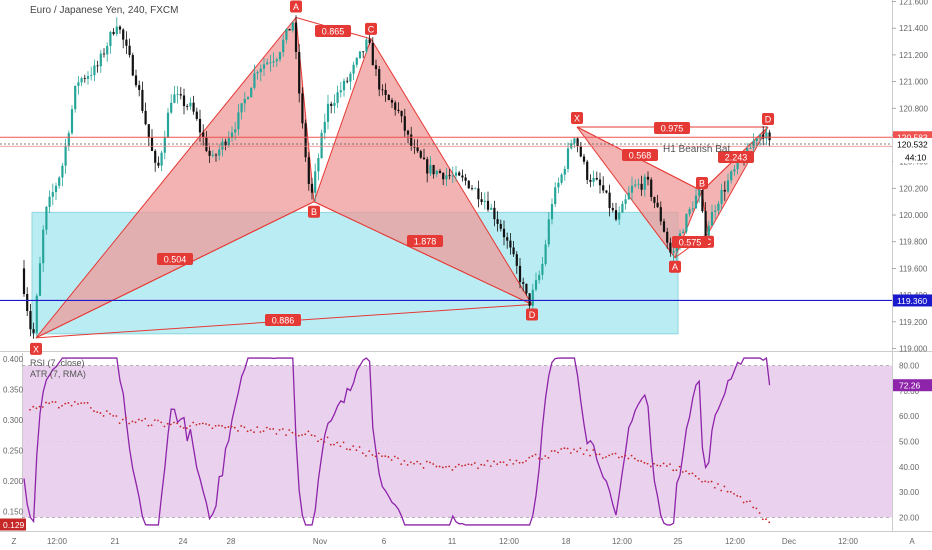  I want to click on time-tick-label: 18, so click(566, 541).